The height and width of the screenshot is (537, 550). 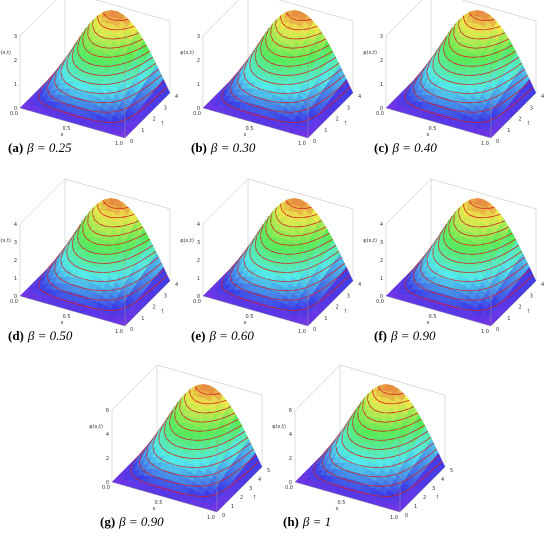 I want to click on caption-label: (f), so click(x=380, y=335).